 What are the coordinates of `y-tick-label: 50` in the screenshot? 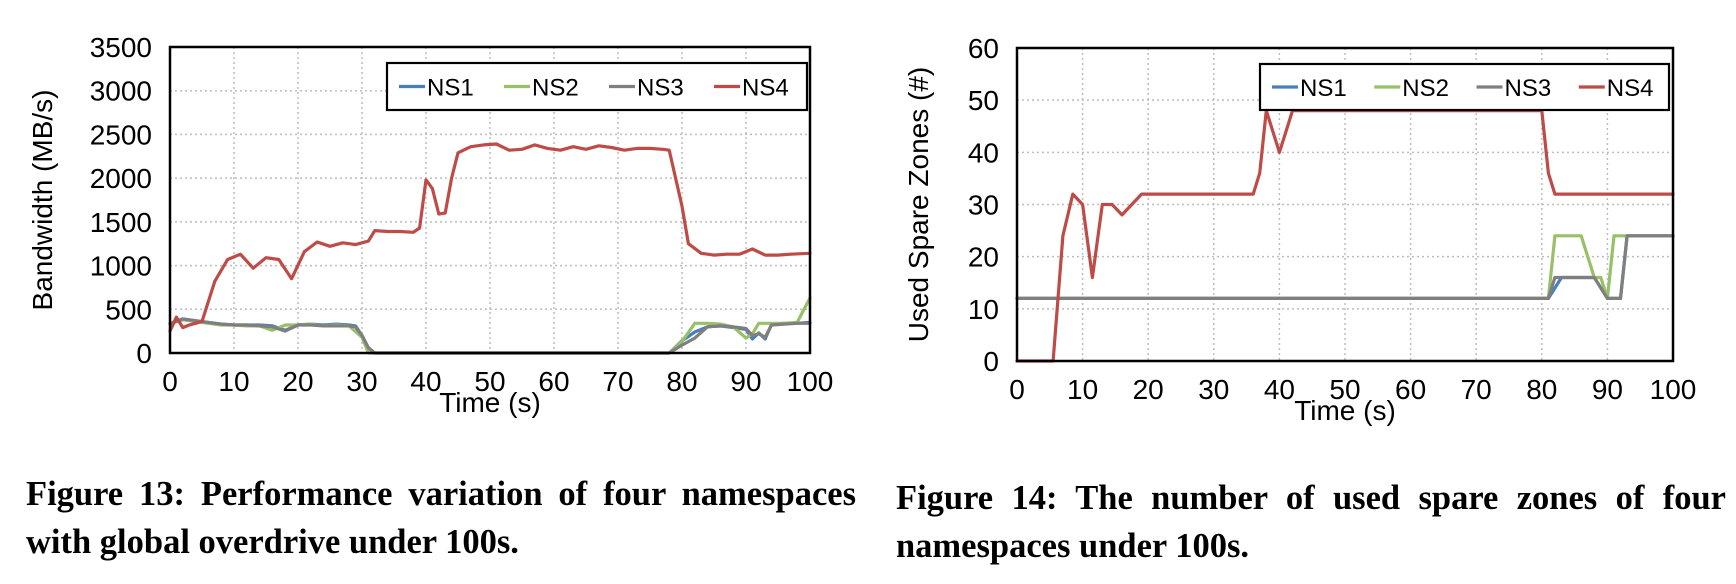 It's located at (983, 100).